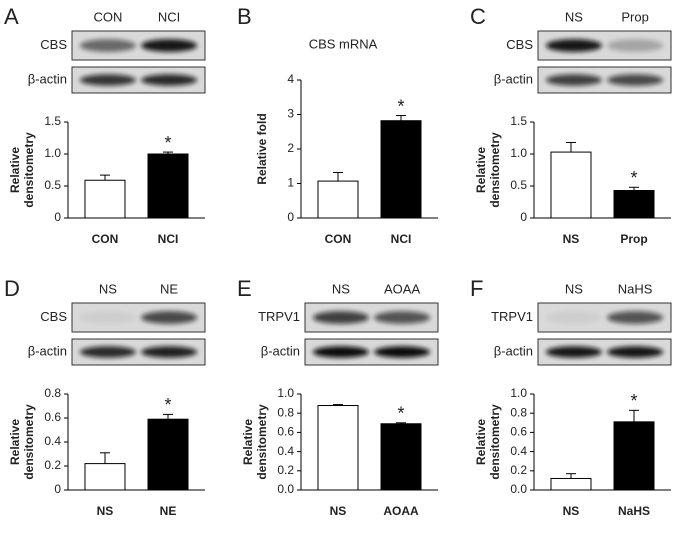 Image resolution: width=700 pixels, height=543 pixels. Describe the element at coordinates (107, 16) in the screenshot. I see `lane-label: CON` at that location.